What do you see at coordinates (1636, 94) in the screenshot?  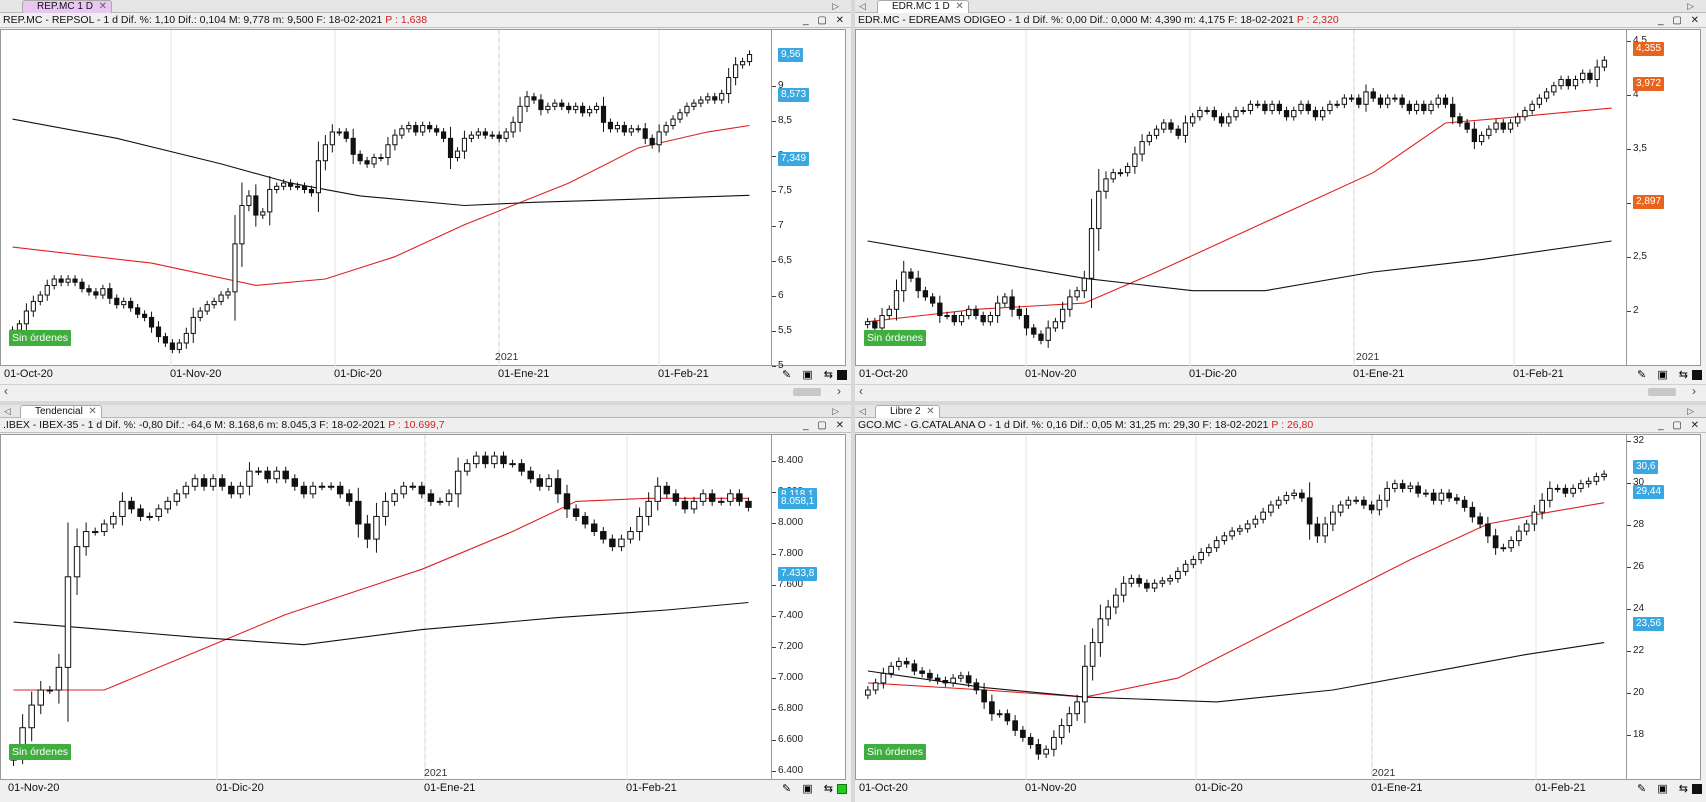 I see `y-tick-label: 4` at bounding box center [1636, 94].